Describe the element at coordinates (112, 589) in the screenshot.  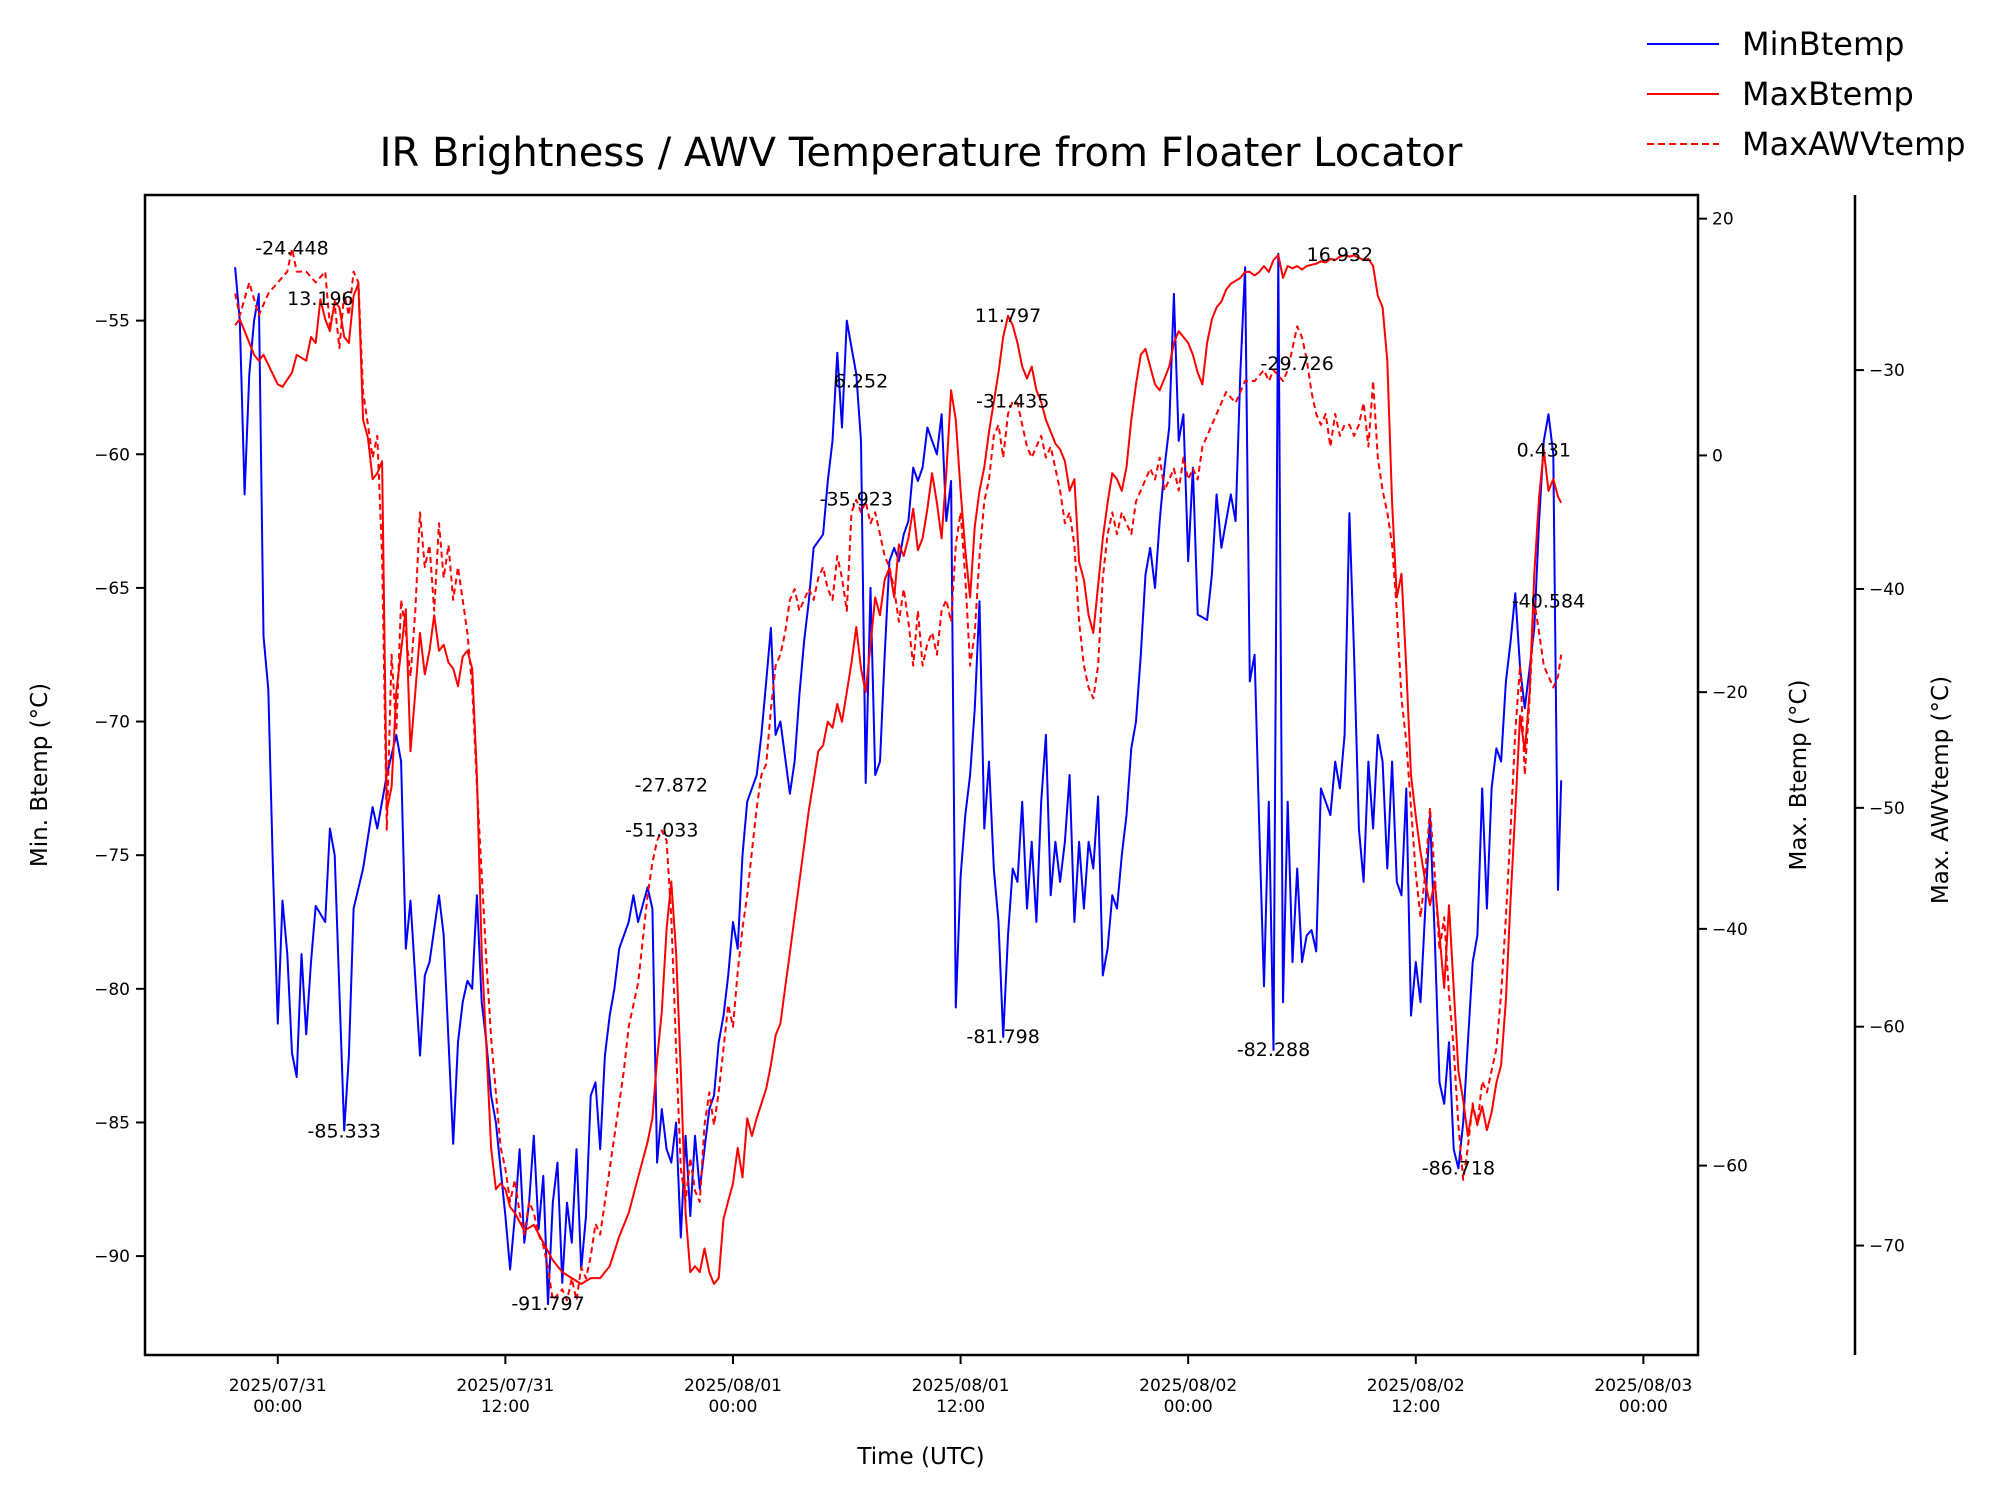
I see `left-y-tick-label: −65` at that location.